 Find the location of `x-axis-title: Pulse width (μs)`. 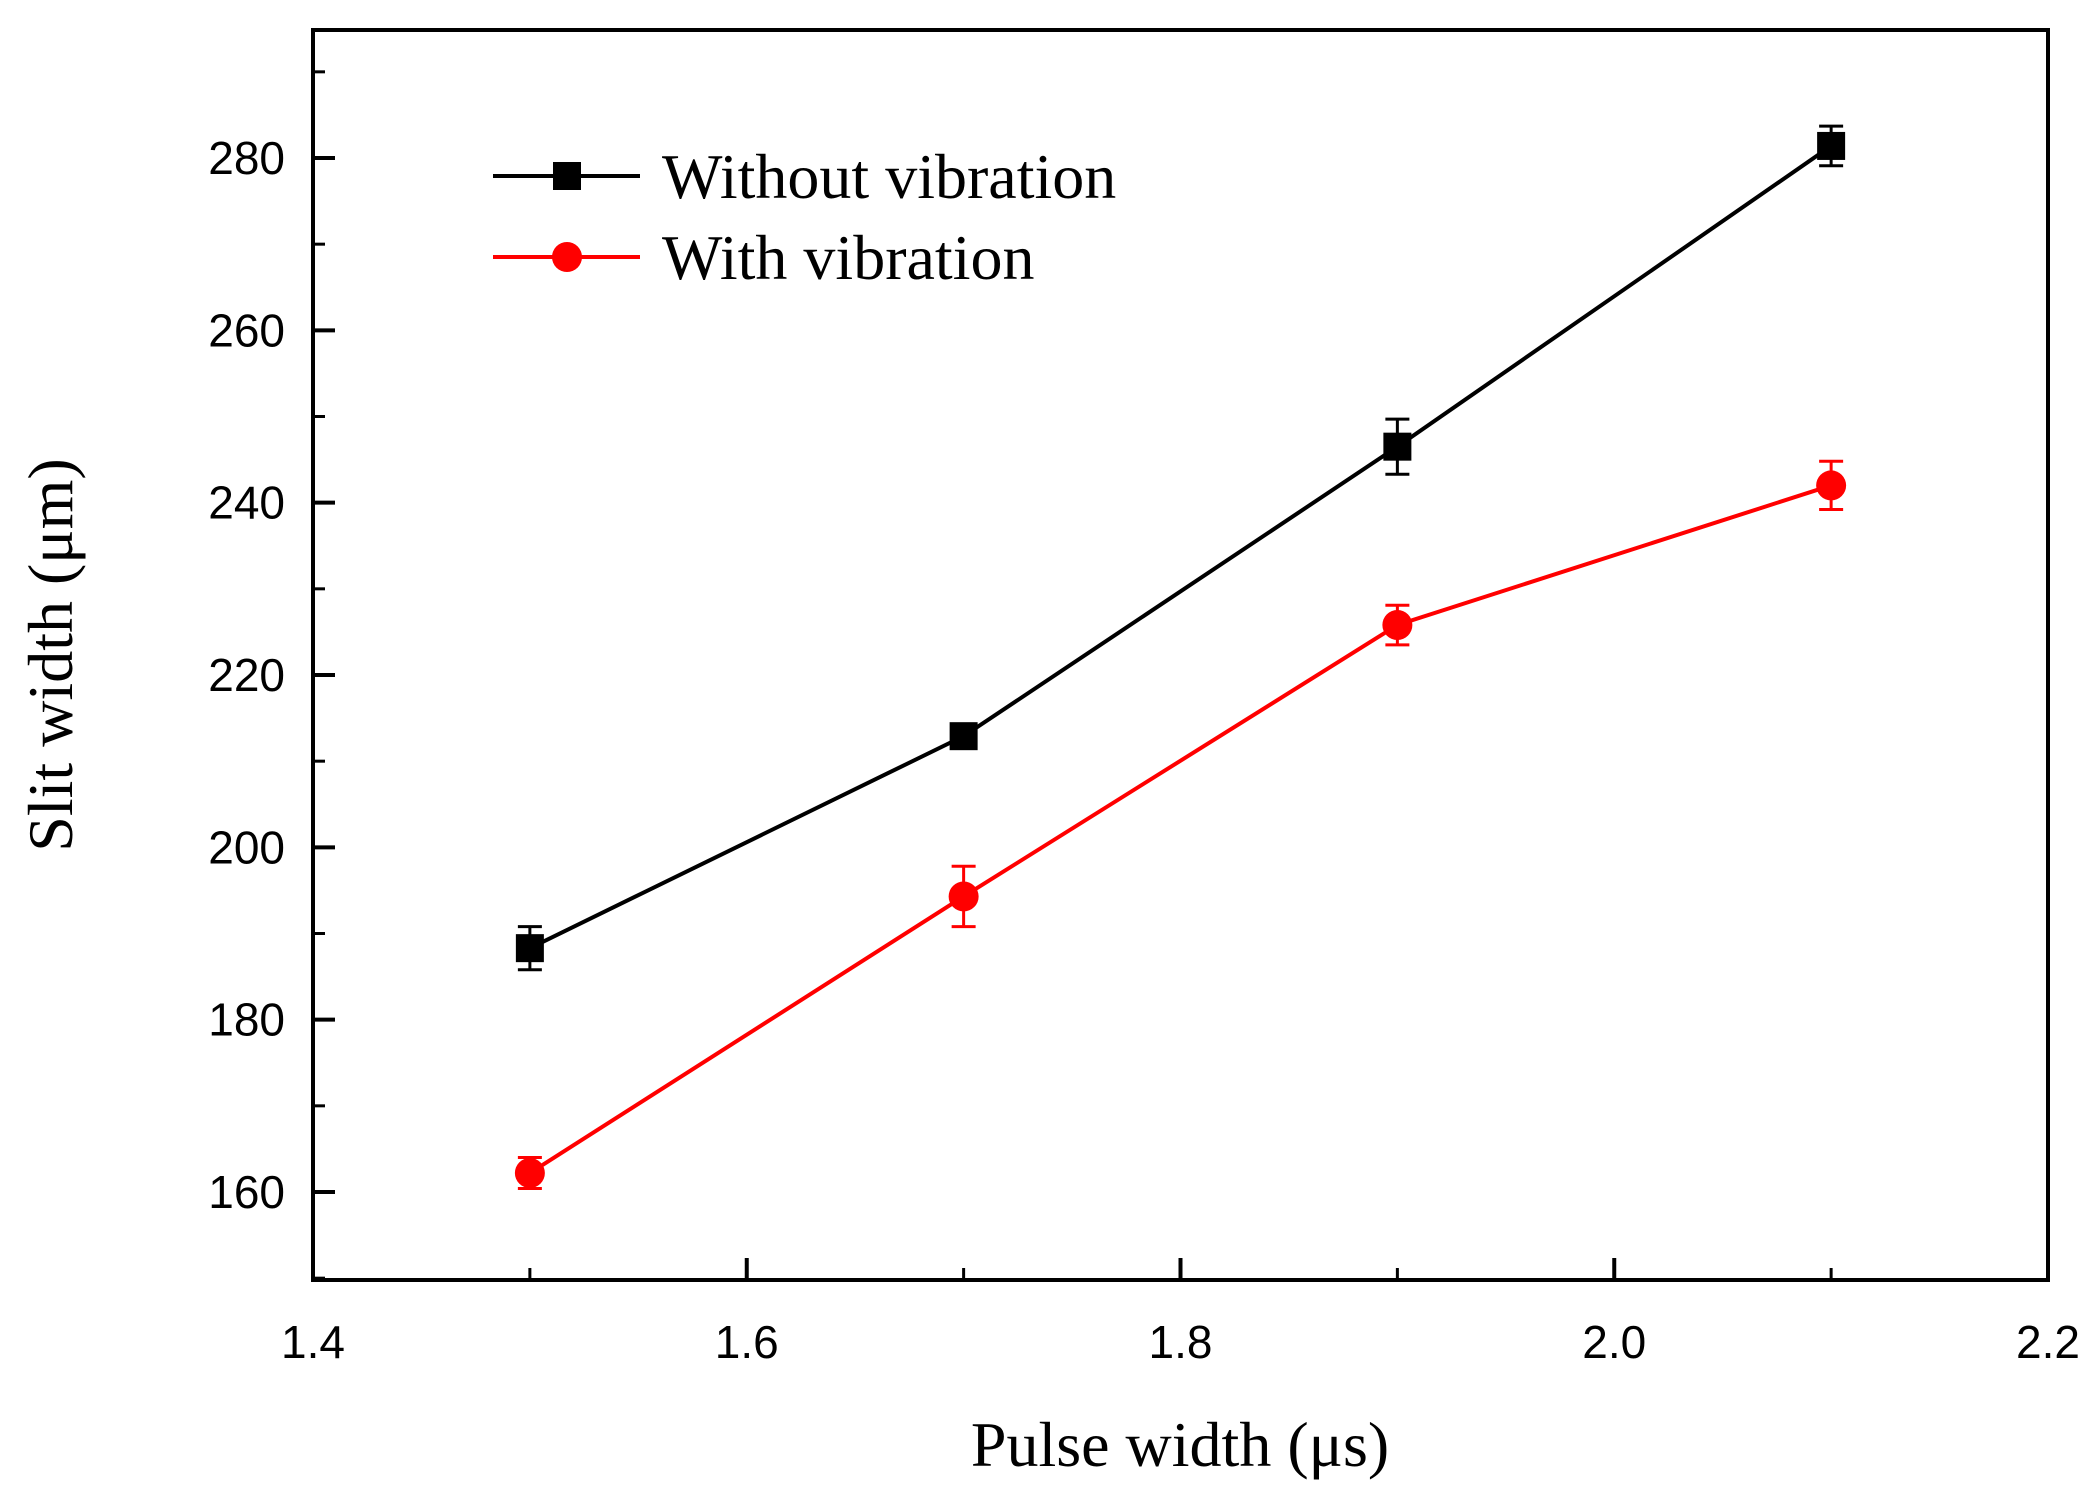

x-axis-title: Pulse width (μs) is located at coordinates (1180, 1444).